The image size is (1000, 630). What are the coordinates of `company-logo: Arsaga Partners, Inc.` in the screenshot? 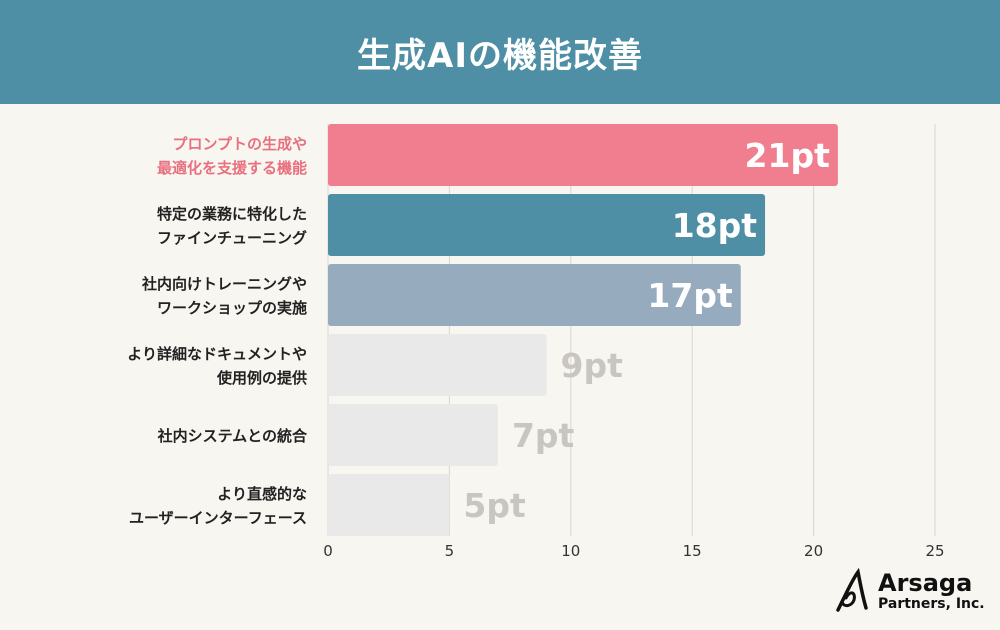 It's located at (912, 591).